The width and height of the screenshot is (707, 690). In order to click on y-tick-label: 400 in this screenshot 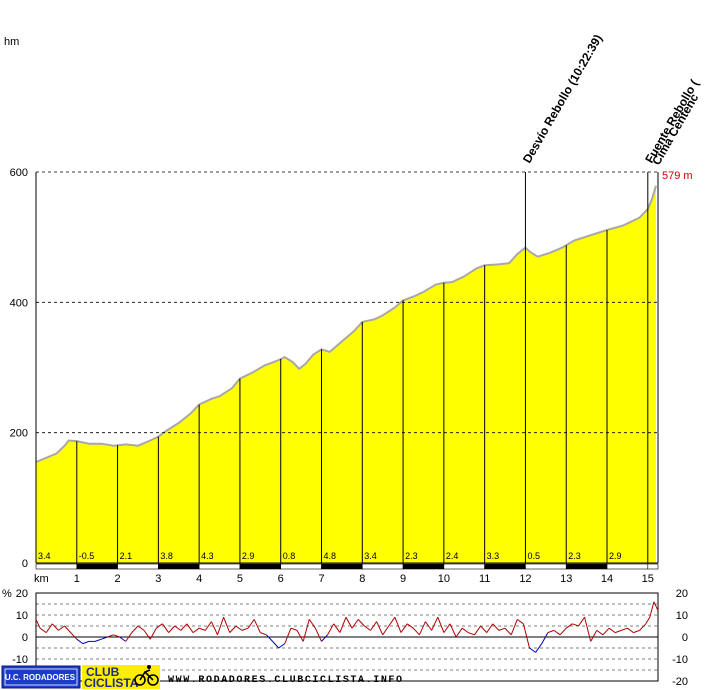, I will do `click(19, 303)`.